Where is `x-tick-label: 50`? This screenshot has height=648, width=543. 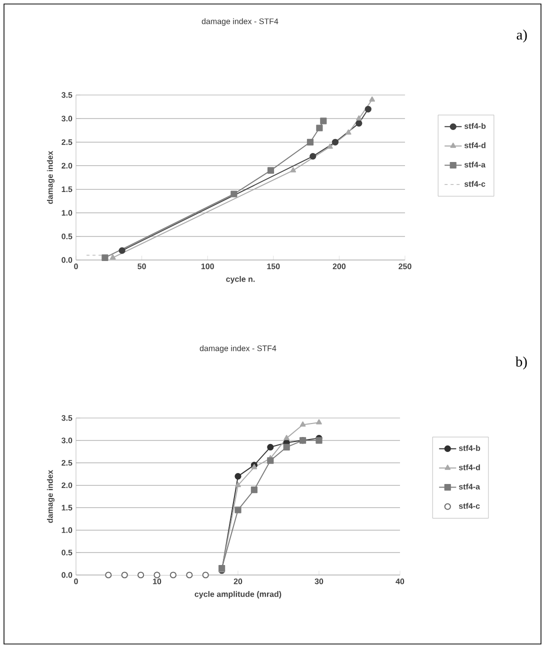 x-tick-label: 50 is located at coordinates (142, 267).